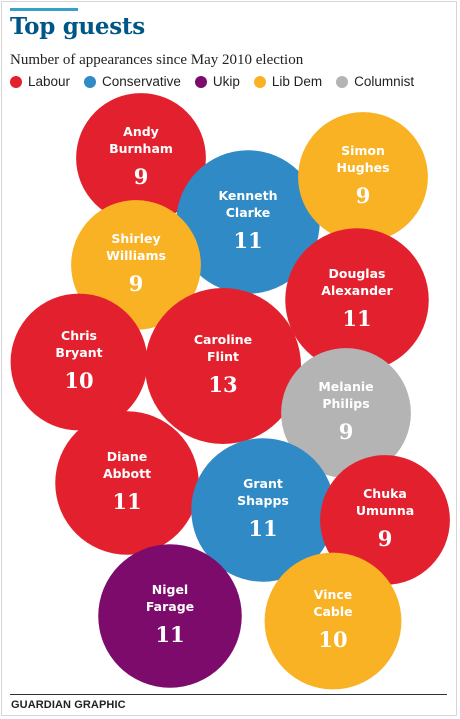 The height and width of the screenshot is (719, 460). Describe the element at coordinates (78, 352) in the screenshot. I see `bubble-name-line: Bryant` at that location.